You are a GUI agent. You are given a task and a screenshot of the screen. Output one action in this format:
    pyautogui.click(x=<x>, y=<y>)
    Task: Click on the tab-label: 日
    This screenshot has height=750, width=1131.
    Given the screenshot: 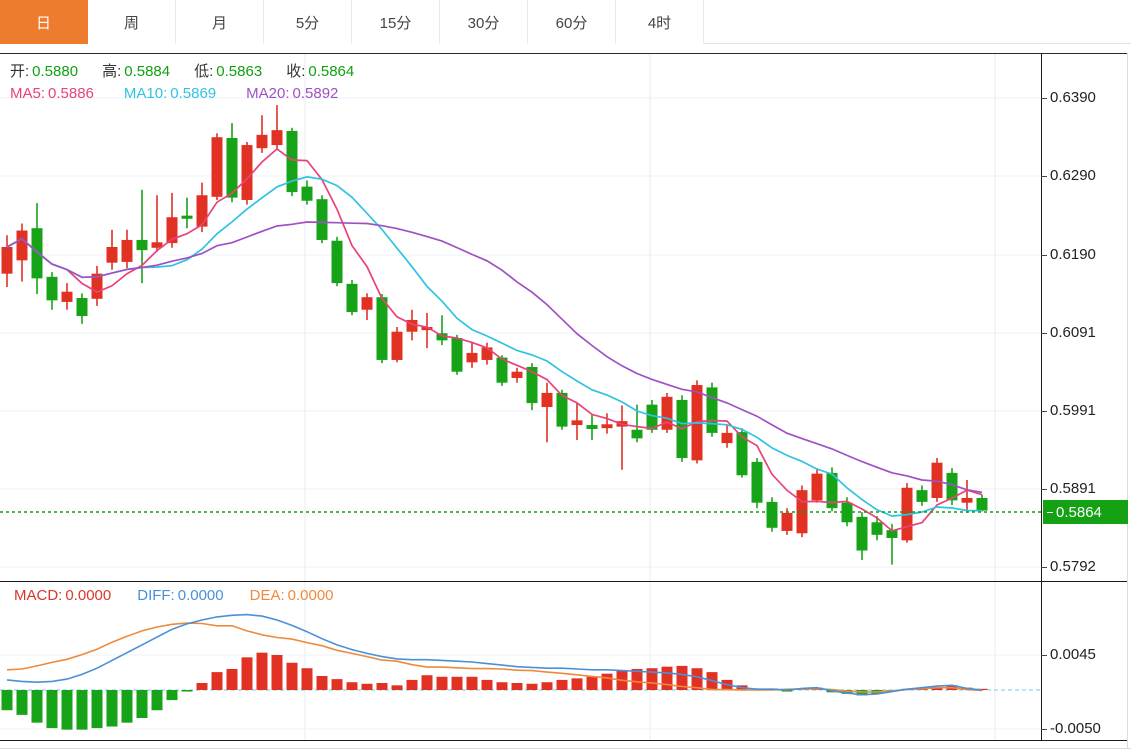 What is the action you would take?
    pyautogui.click(x=43, y=23)
    